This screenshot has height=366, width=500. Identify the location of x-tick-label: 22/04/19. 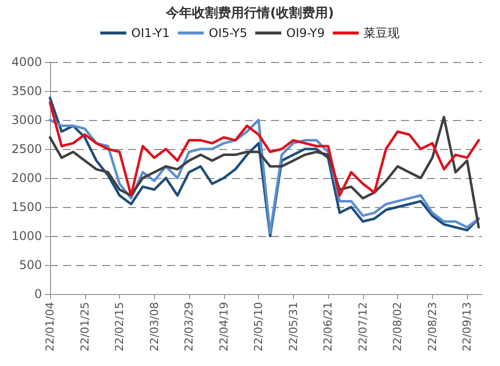
(223, 327).